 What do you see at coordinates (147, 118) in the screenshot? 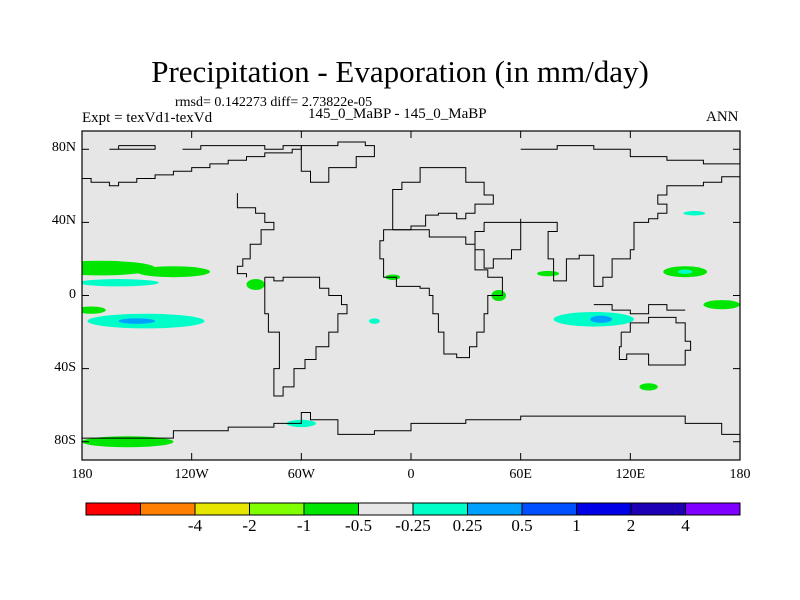
I see `experiment-label: Expt = texVd1-texVd` at bounding box center [147, 118].